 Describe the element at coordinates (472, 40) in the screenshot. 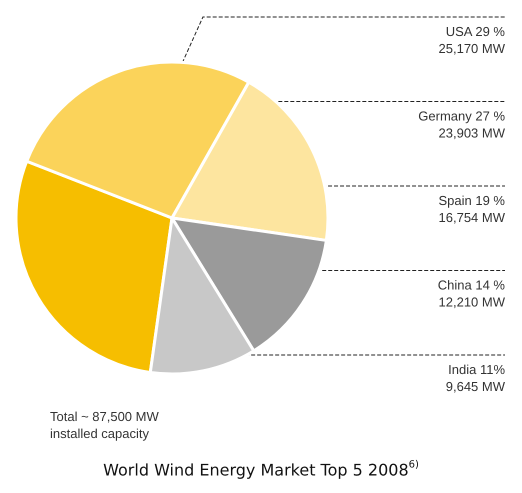

I see `slice-label: USA 29 % 25,170 MW` at that location.